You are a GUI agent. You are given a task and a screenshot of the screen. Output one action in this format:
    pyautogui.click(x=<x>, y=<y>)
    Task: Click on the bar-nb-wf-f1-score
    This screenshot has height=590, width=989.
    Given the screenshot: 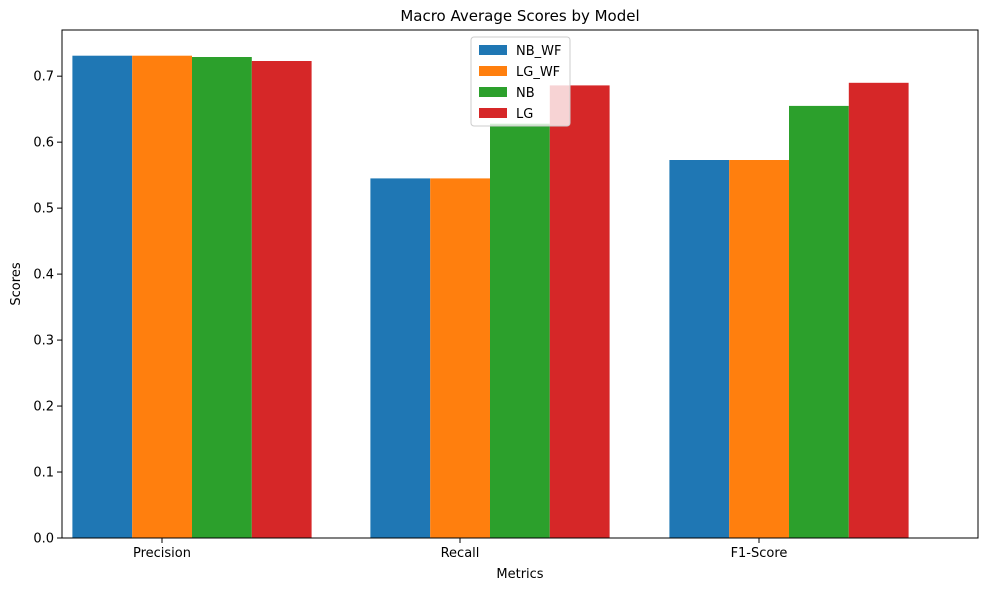 What is the action you would take?
    pyautogui.click(x=699, y=349)
    